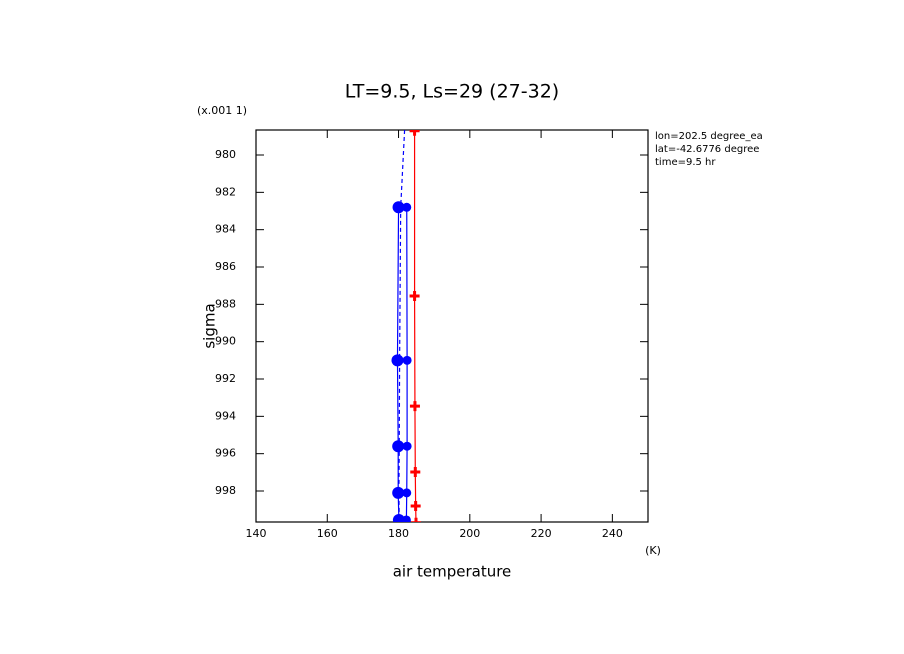 This screenshot has width=904, height=654. I want to click on y-axis-label: sigma, so click(210, 325).